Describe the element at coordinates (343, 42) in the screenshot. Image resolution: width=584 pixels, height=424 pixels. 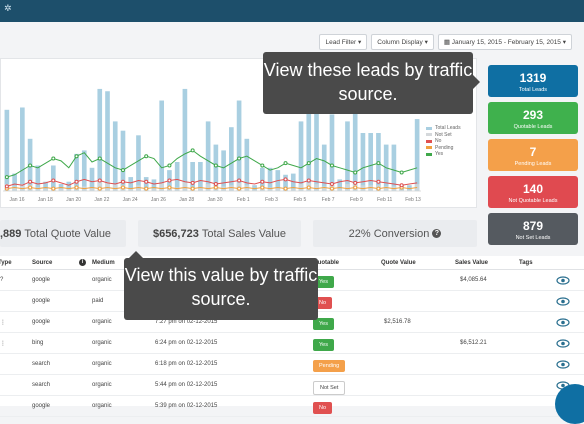
I see `lead-filter-dropdown: Lead Filter ▾` at that location.